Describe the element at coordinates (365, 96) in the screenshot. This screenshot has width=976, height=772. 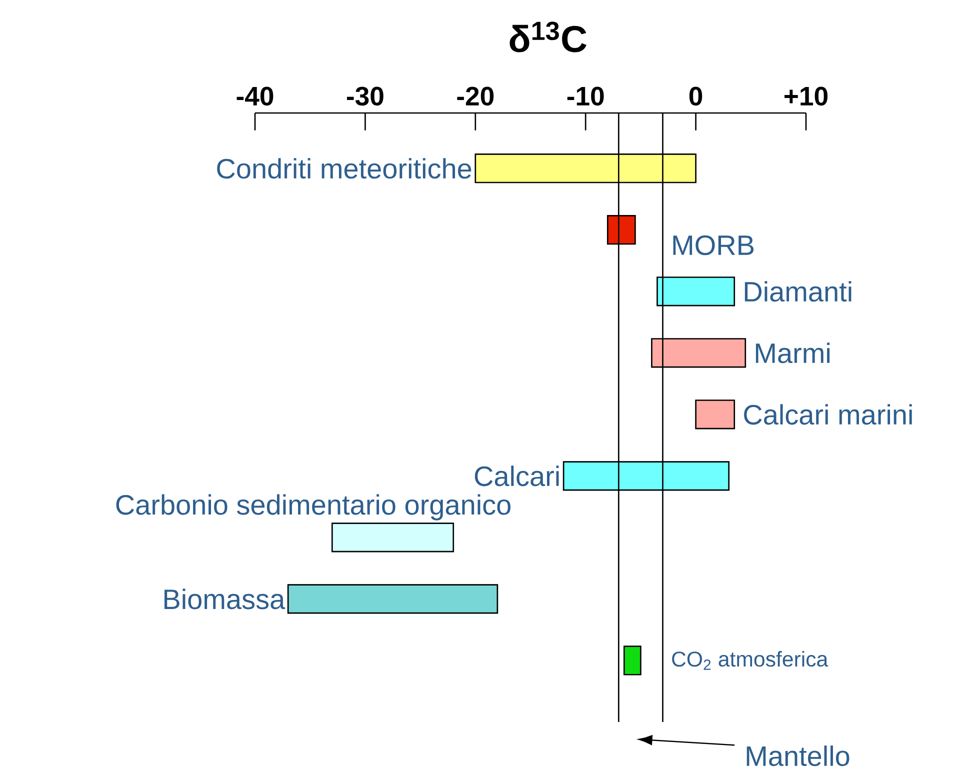
I see `x-tick-label: -30` at that location.